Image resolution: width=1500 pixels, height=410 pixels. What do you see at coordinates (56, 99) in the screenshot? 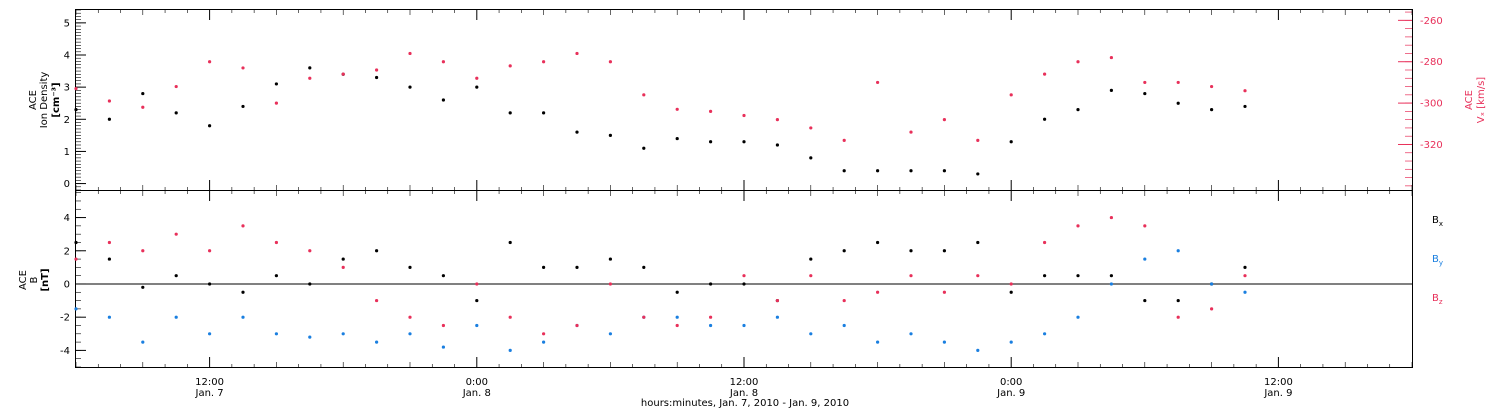
I see `top-ylabel-line3: [cm⁻³]` at bounding box center [56, 99].